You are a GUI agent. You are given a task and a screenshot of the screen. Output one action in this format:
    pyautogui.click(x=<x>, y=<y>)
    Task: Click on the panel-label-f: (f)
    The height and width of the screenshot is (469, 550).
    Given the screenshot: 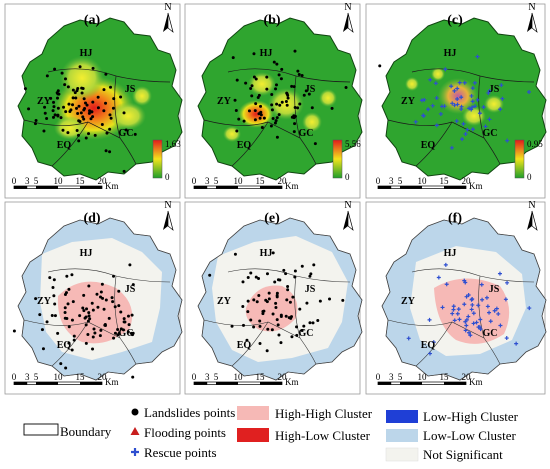 What is the action you would take?
    pyautogui.click(x=455, y=218)
    